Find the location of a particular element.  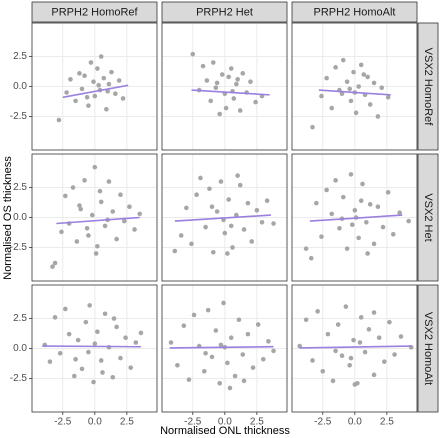

y-tick-label: -2.5 is located at coordinates (19, 378).